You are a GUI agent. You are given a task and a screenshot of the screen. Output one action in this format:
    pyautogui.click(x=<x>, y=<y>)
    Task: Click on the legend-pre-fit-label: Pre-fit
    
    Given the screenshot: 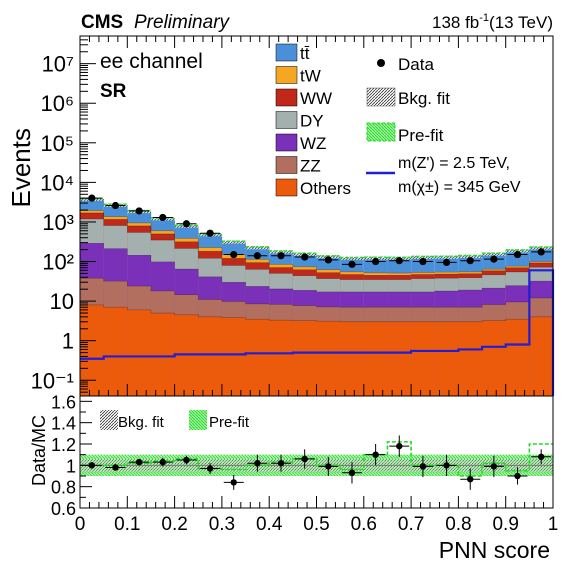 What is the action you would take?
    pyautogui.click(x=421, y=135)
    